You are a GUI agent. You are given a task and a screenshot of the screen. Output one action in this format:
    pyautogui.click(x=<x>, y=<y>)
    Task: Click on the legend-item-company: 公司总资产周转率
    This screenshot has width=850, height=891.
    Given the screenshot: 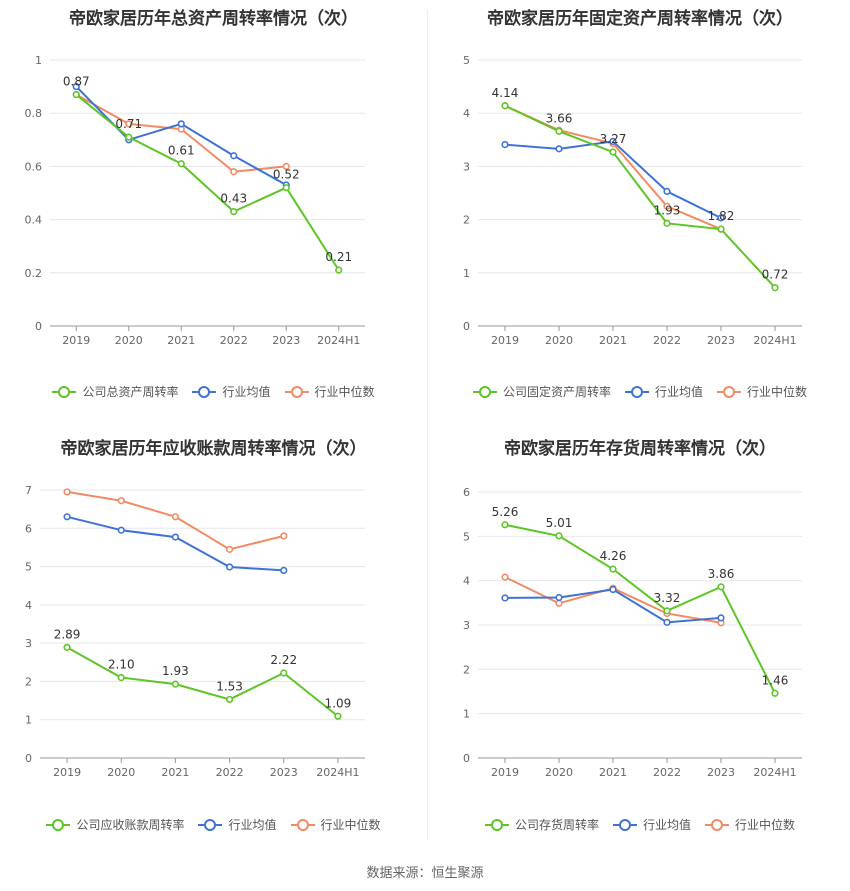 What is the action you would take?
    pyautogui.click(x=115, y=391)
    